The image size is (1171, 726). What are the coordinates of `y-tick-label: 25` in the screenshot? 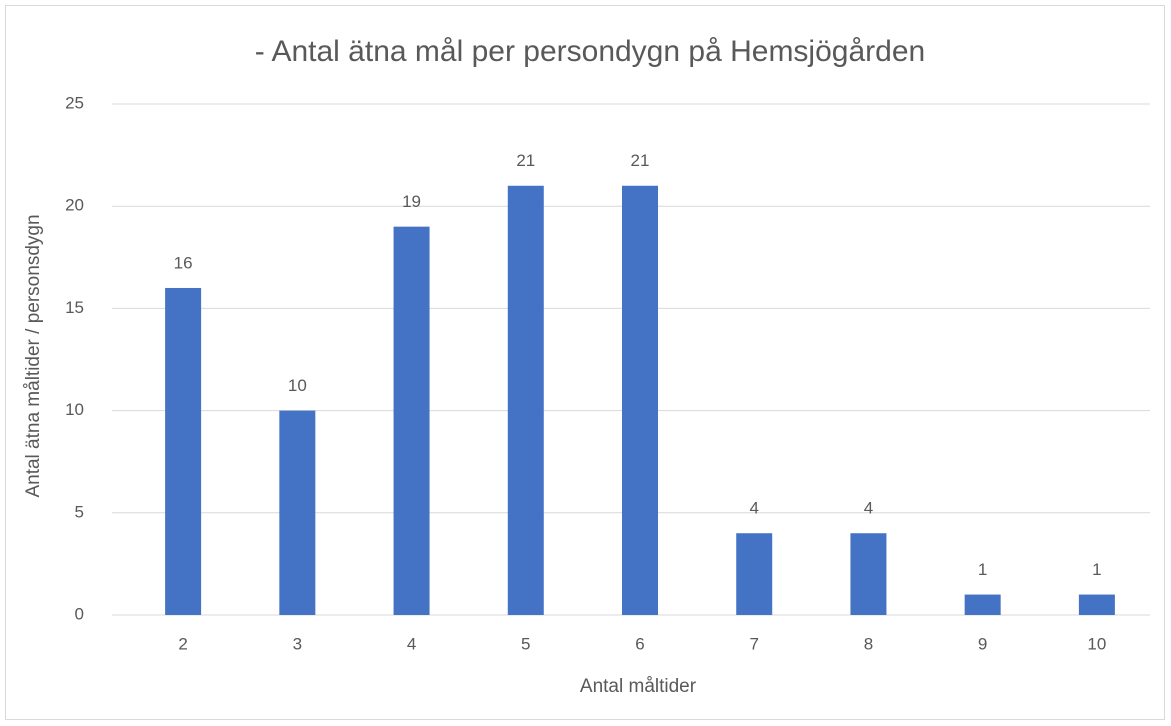 It's located at (74, 102).